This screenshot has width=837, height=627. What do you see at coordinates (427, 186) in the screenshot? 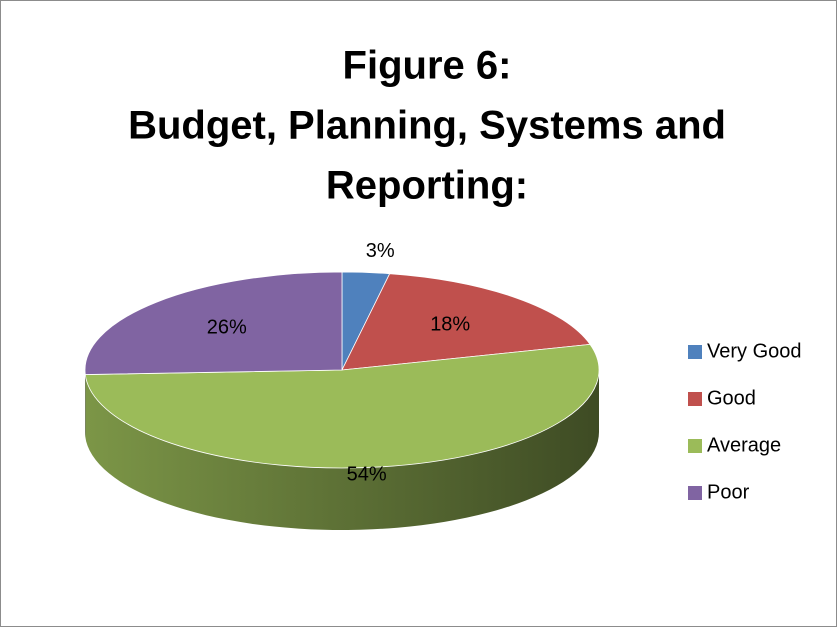
I see `chart-title: Reporting:` at bounding box center [427, 186].